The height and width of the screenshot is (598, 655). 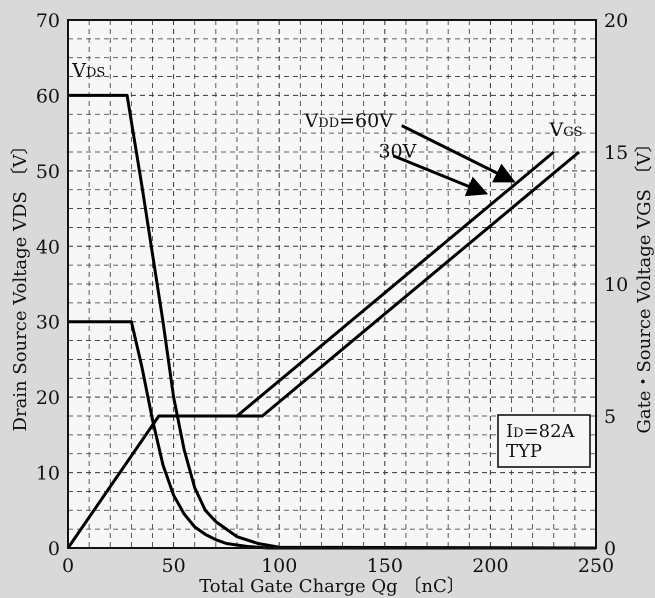 I want to click on series-label: VDD=60V, so click(x=349, y=121).